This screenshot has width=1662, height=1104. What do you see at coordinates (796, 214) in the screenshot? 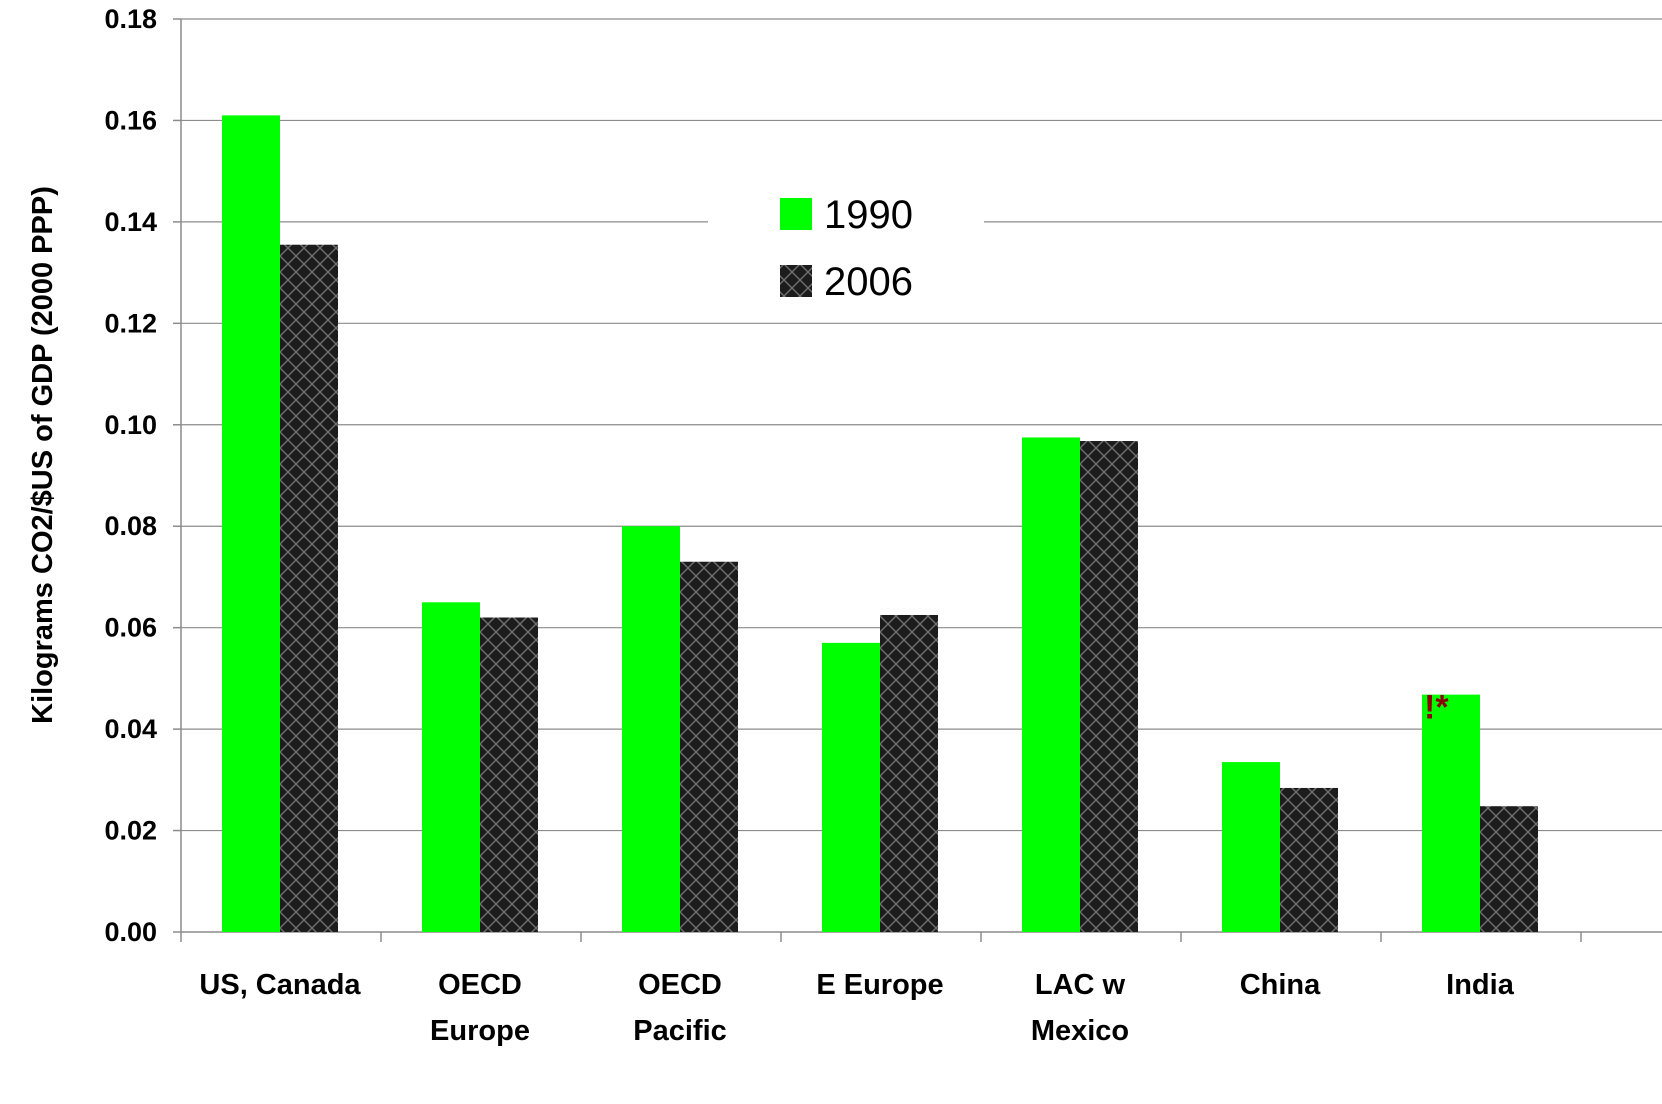
I see `legend-swatch-1990` at bounding box center [796, 214].